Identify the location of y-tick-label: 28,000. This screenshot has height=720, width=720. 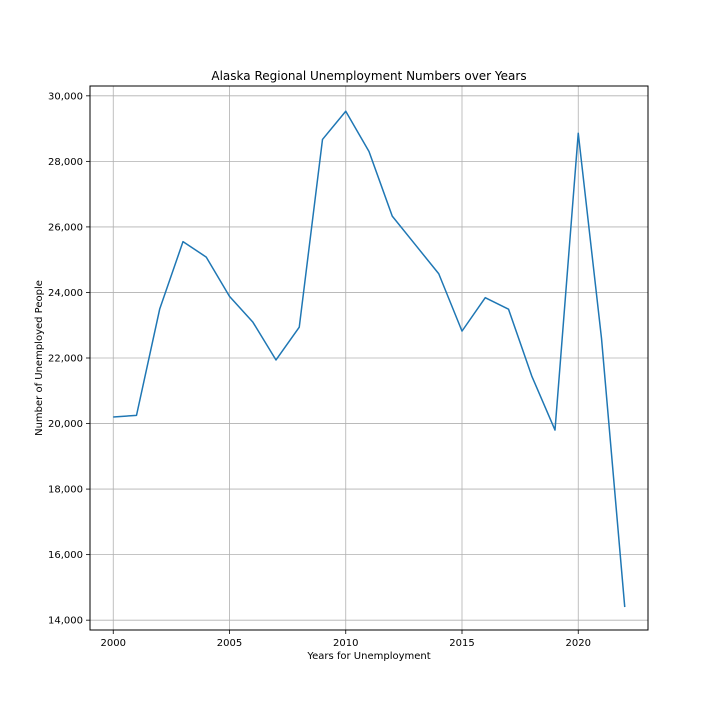
(65, 162).